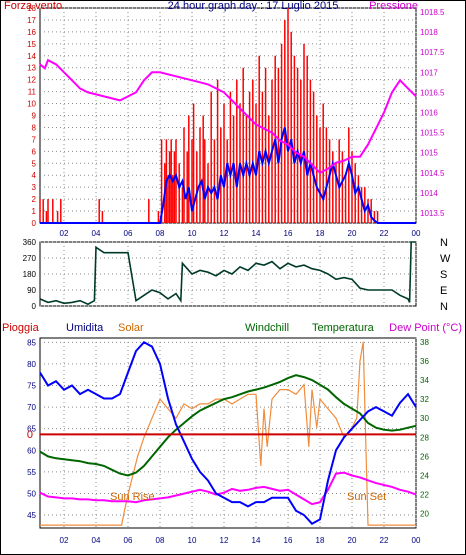 The height and width of the screenshot is (555, 466). What do you see at coordinates (31, 68) in the screenshot?
I see `wind-tick-label: 13` at bounding box center [31, 68].